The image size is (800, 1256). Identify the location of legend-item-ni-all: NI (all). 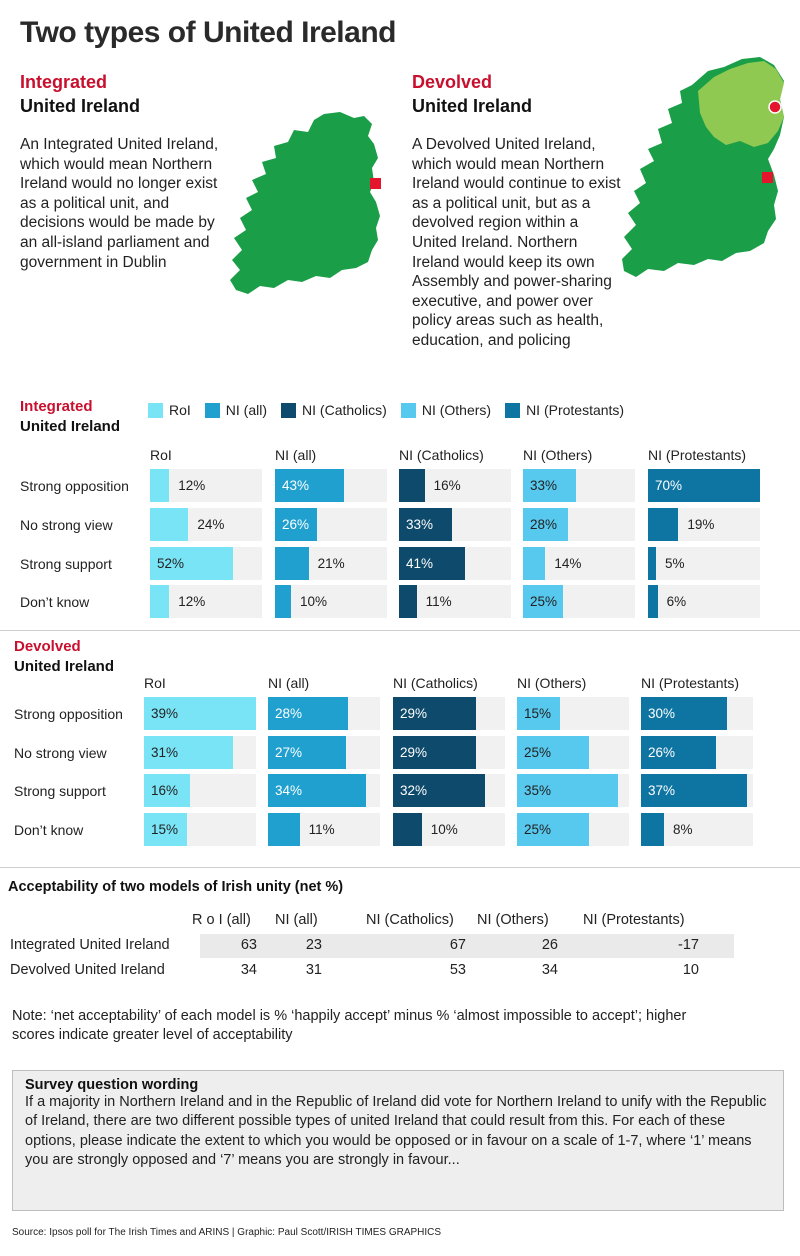
(235, 410).